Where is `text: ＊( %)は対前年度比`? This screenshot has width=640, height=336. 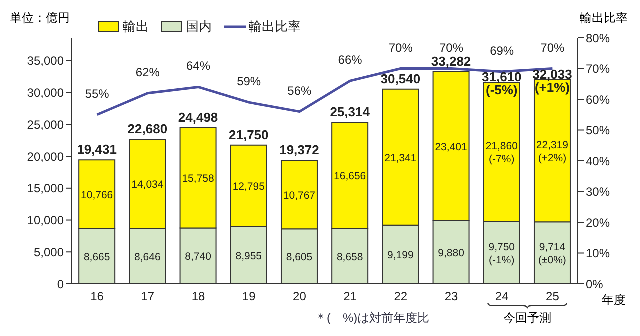 text: ＊( %)は対前年度比 is located at coordinates (372, 318).